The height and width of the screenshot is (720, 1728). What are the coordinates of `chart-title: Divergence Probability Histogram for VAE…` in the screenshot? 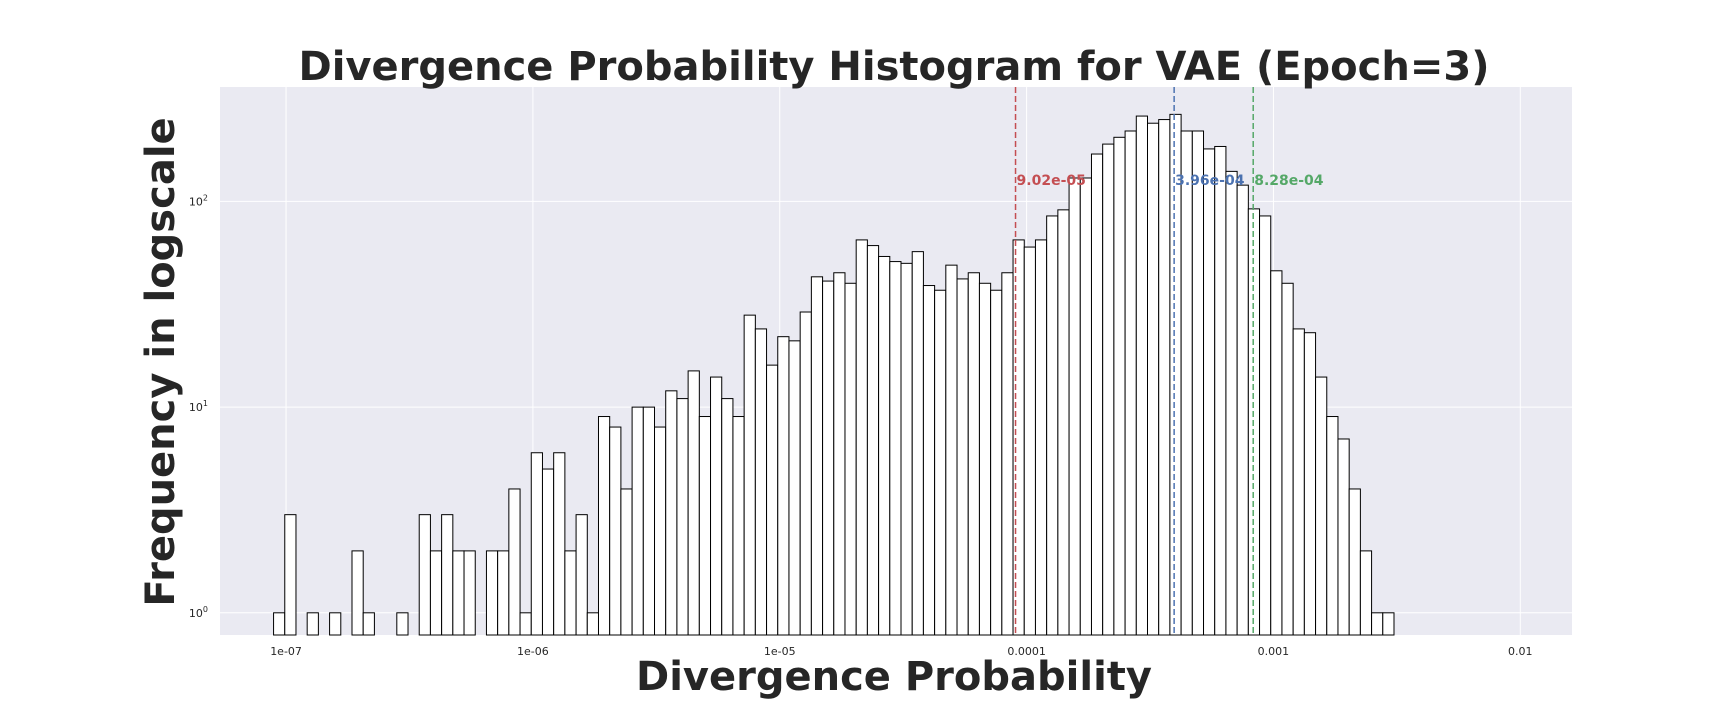 It's located at (894, 67).